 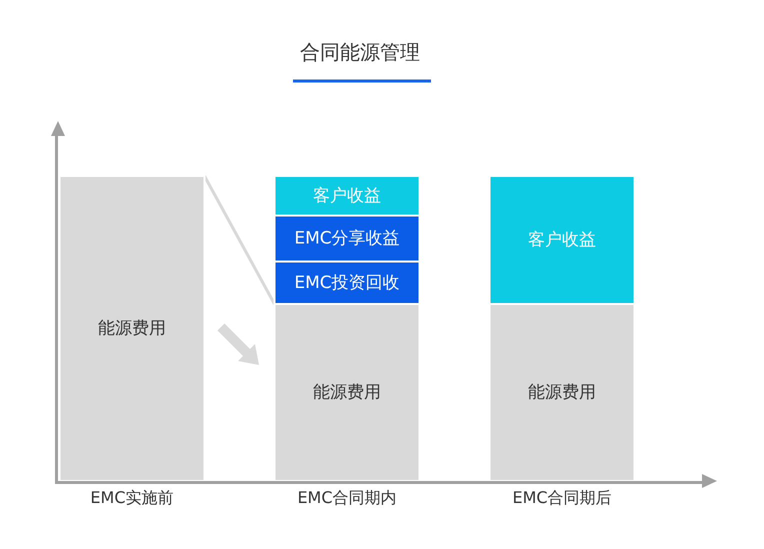 What do you see at coordinates (346, 196) in the screenshot?
I see `series-label: 客户收益` at bounding box center [346, 196].